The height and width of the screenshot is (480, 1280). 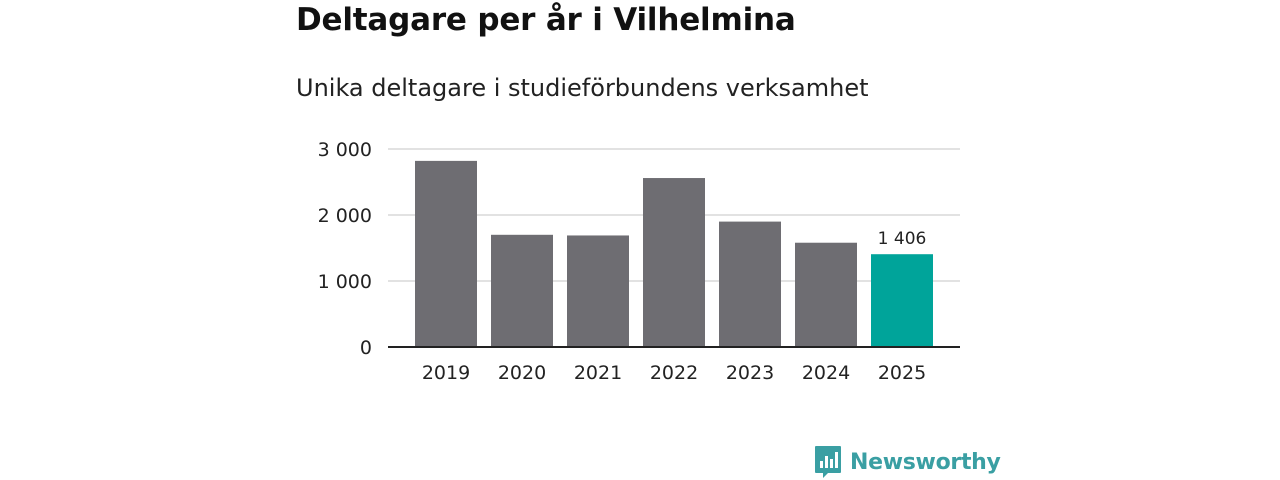 What do you see at coordinates (345, 249) in the screenshot?
I see `y-axis-tick-labels: 0 1 000 2 000 3 000` at bounding box center [345, 249].